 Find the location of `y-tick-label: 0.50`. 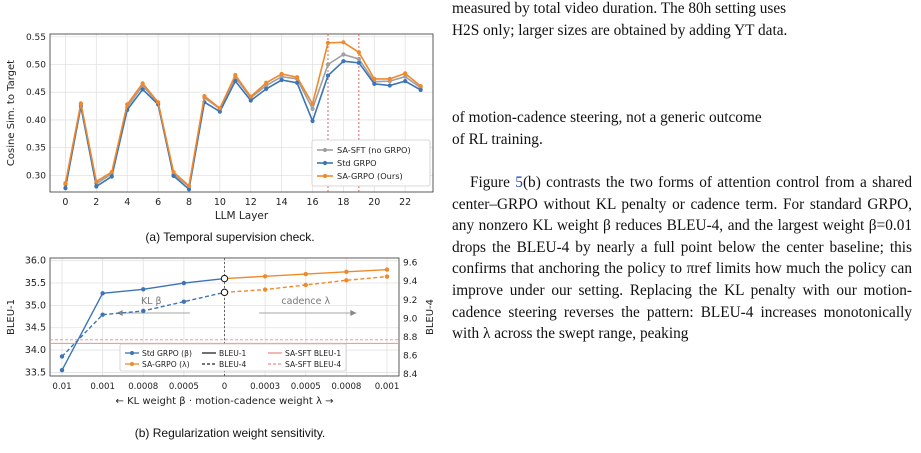

y-tick-label: 0.50 is located at coordinates (36, 65).